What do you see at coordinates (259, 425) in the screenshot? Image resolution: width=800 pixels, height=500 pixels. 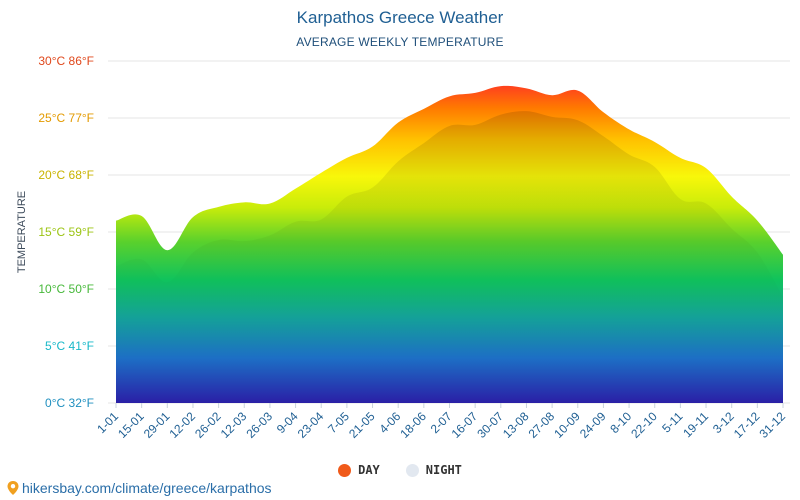 I see `x-tick-label: 26-03` at bounding box center [259, 425].